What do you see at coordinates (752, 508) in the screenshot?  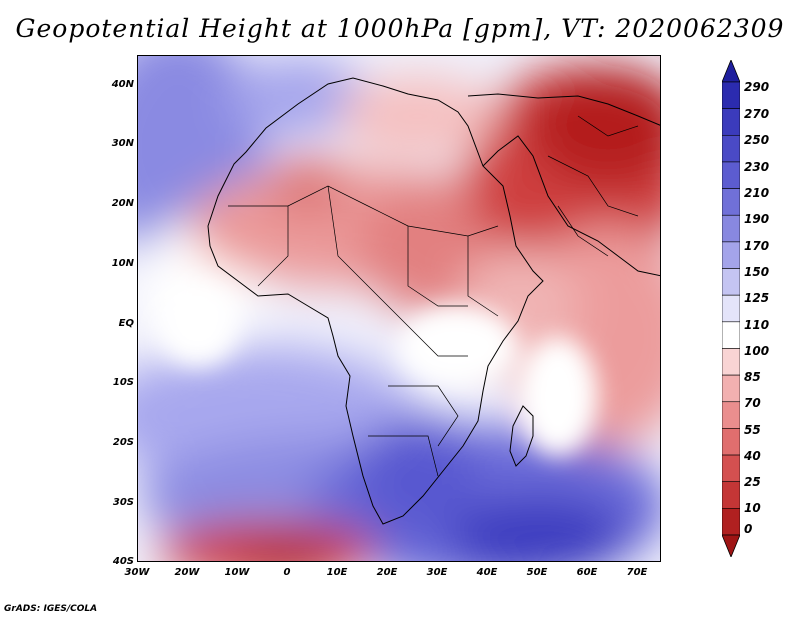 I see `colorbar-label: 10` at bounding box center [752, 508].